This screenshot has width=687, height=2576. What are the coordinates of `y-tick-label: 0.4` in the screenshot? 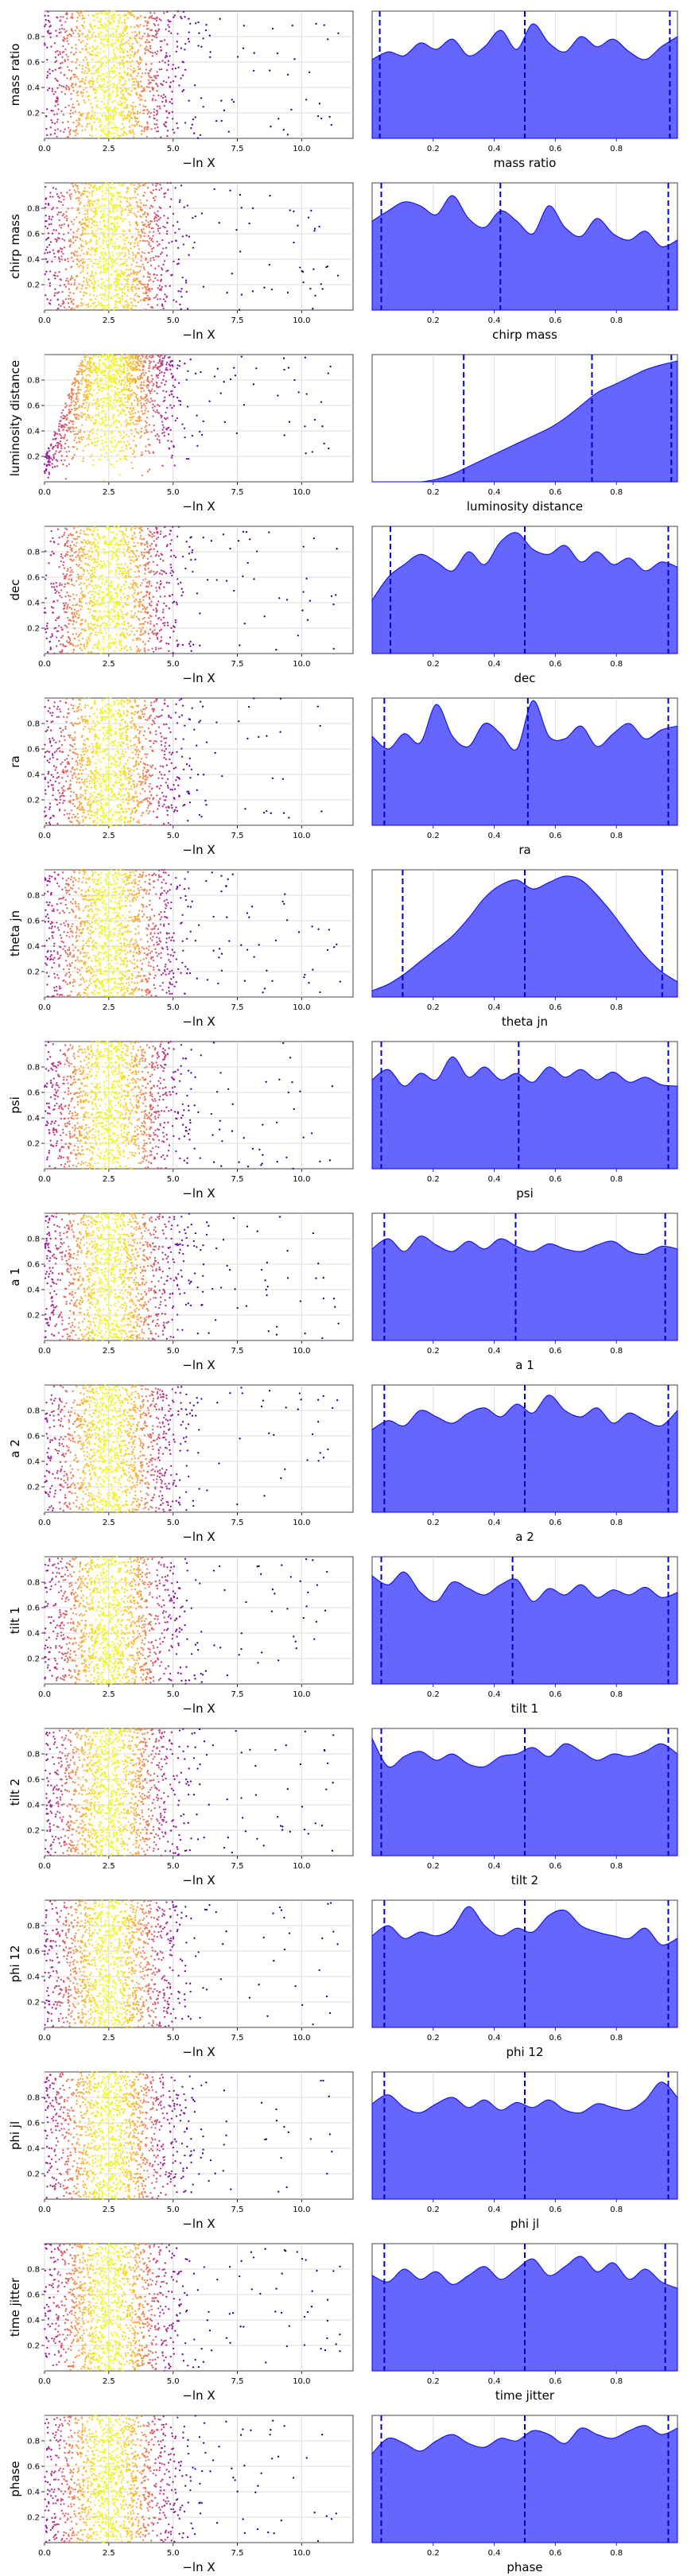 It's located at (33, 432).